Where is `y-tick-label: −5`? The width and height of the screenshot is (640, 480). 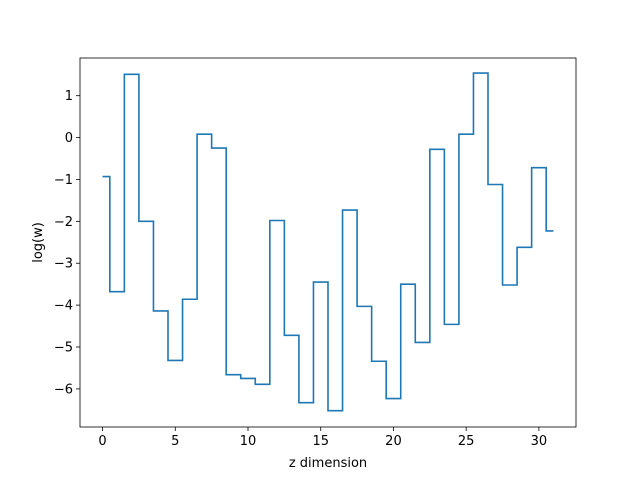 y-tick-label: −5 is located at coordinates (63, 348).